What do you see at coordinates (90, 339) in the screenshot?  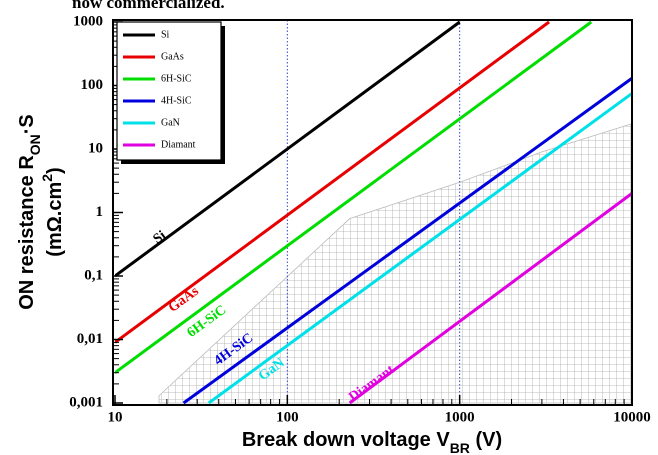 I see `y-tick-label: 0,01` at bounding box center [90, 339].